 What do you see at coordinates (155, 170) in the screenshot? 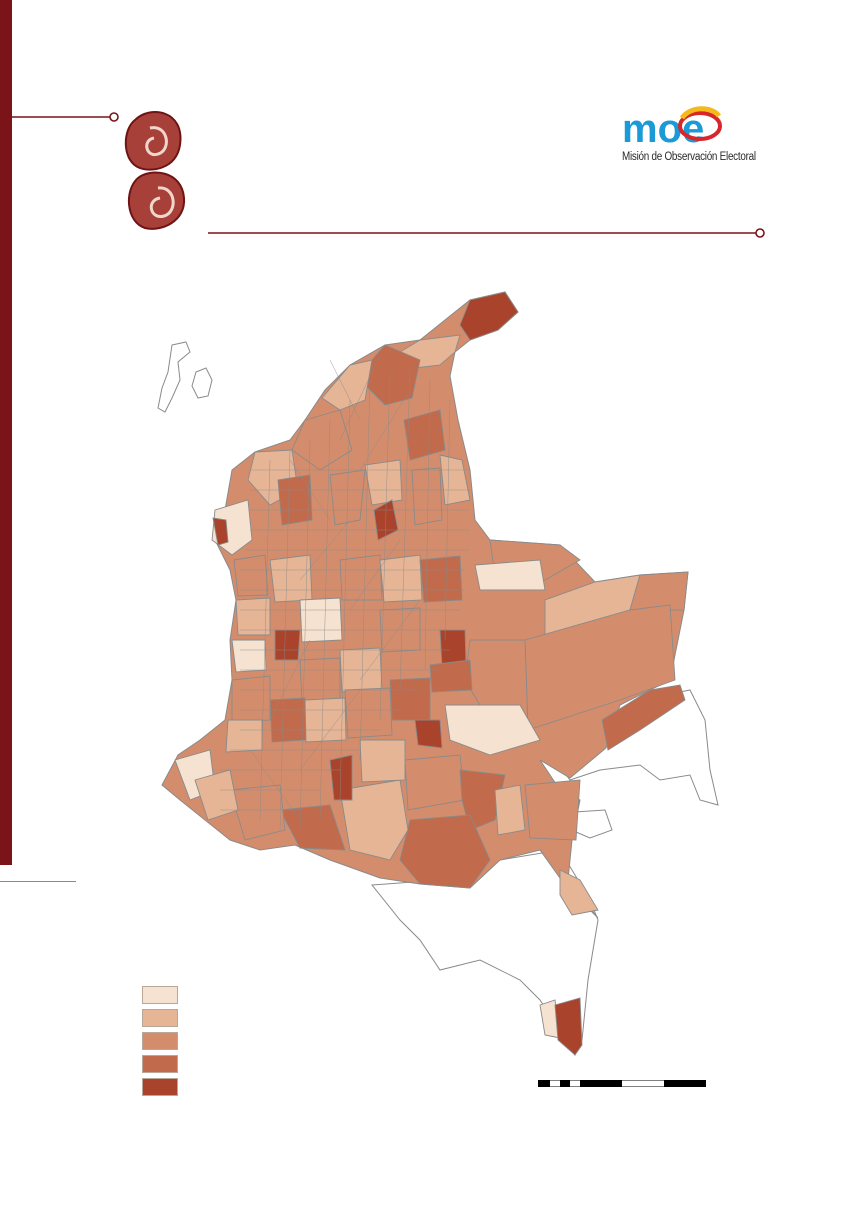
I see `spiral-ornament-icon` at bounding box center [155, 170].